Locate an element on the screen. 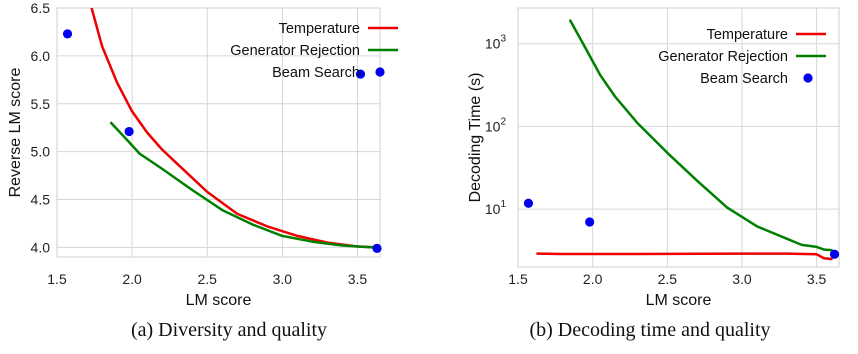  y-axis-label: Reverse LM score is located at coordinates (15, 132).